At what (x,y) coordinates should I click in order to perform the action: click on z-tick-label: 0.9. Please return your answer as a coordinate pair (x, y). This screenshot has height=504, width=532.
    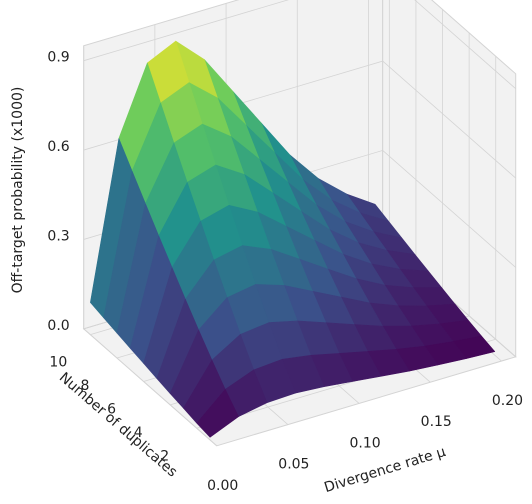
    Looking at the image, I should click on (58, 58).